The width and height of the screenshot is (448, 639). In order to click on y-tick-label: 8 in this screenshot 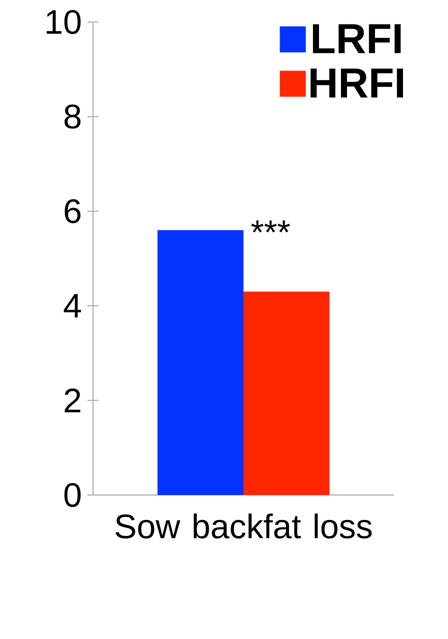, I will do `click(72, 116)`.